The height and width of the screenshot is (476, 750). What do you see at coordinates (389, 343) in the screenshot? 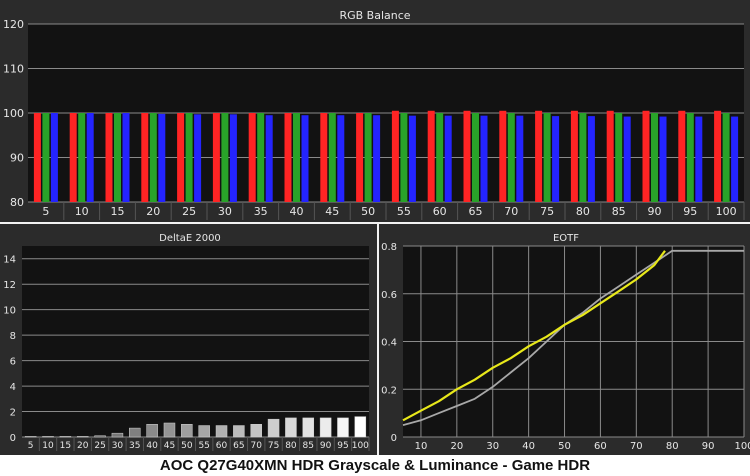
I see `y-tick-label: 0.4` at bounding box center [389, 343].